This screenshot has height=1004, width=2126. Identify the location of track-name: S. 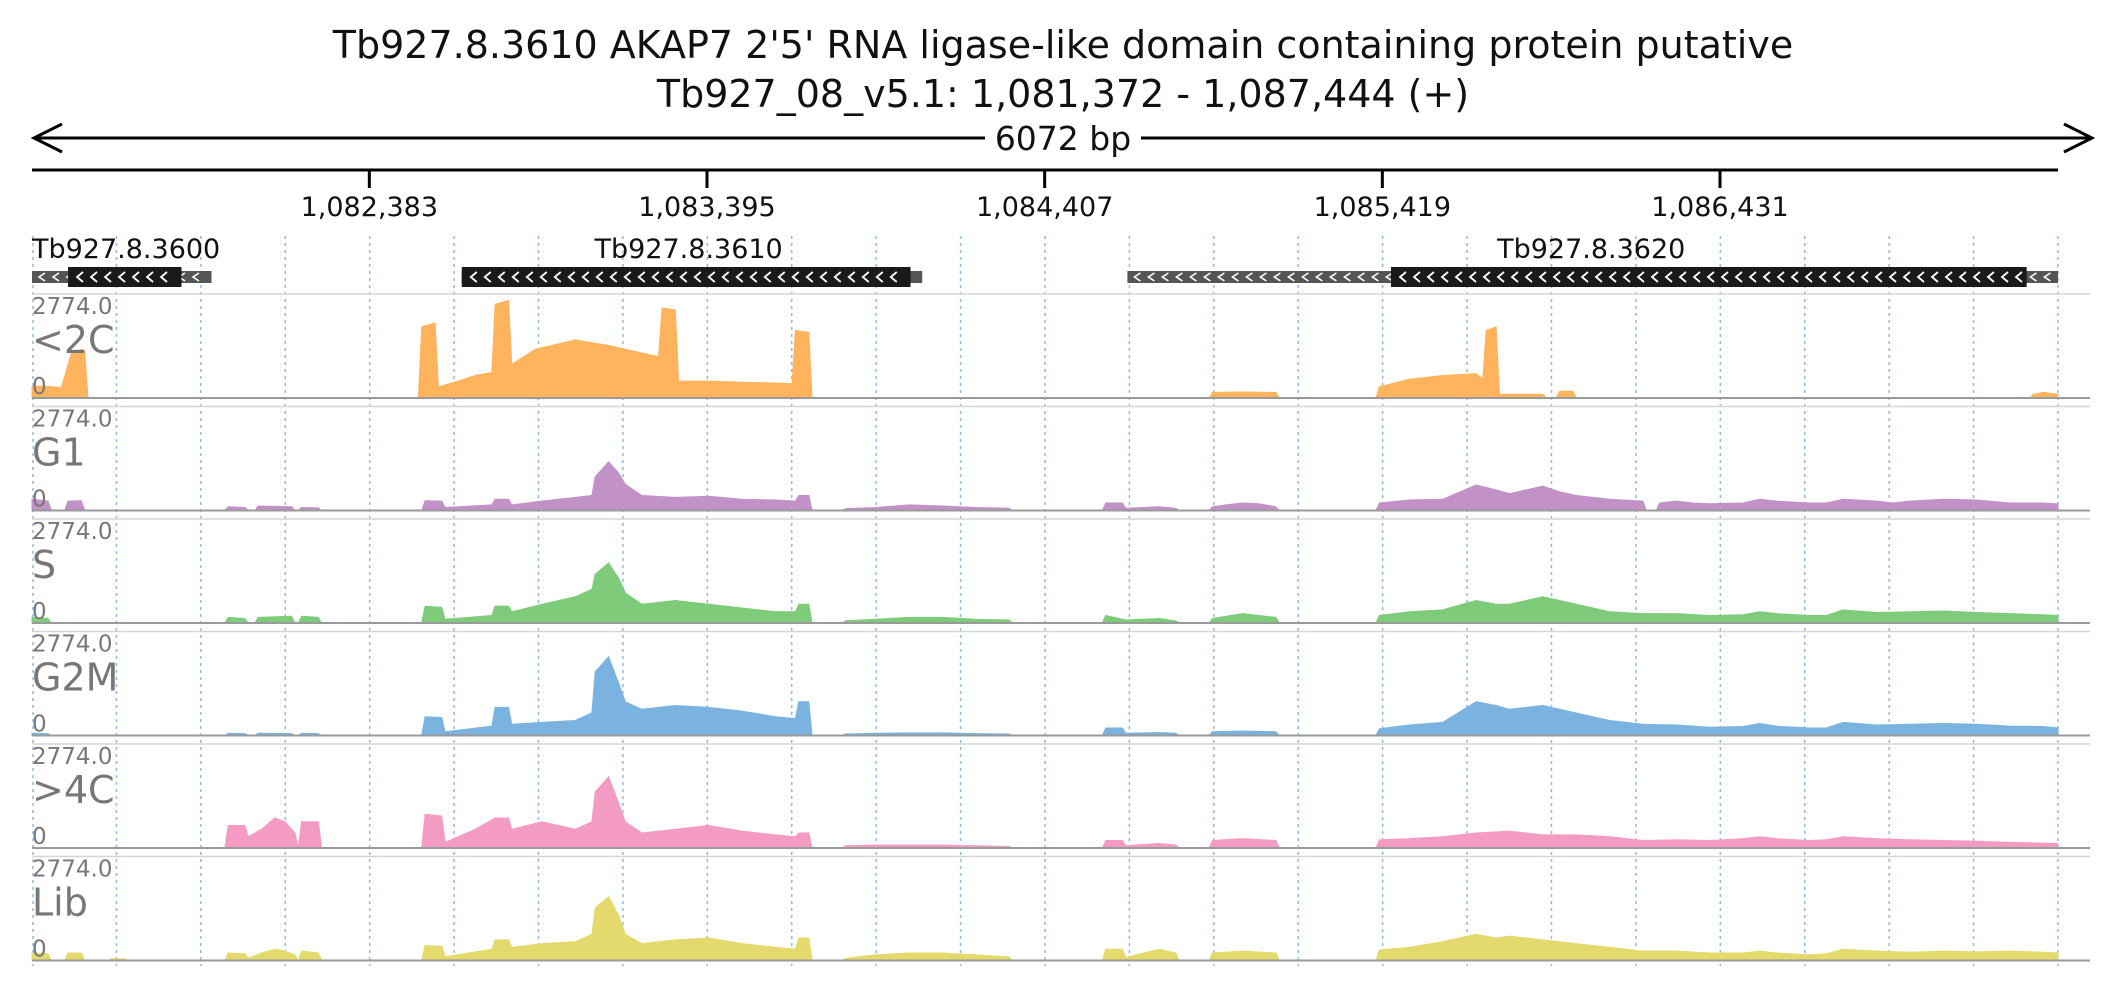
(44, 565).